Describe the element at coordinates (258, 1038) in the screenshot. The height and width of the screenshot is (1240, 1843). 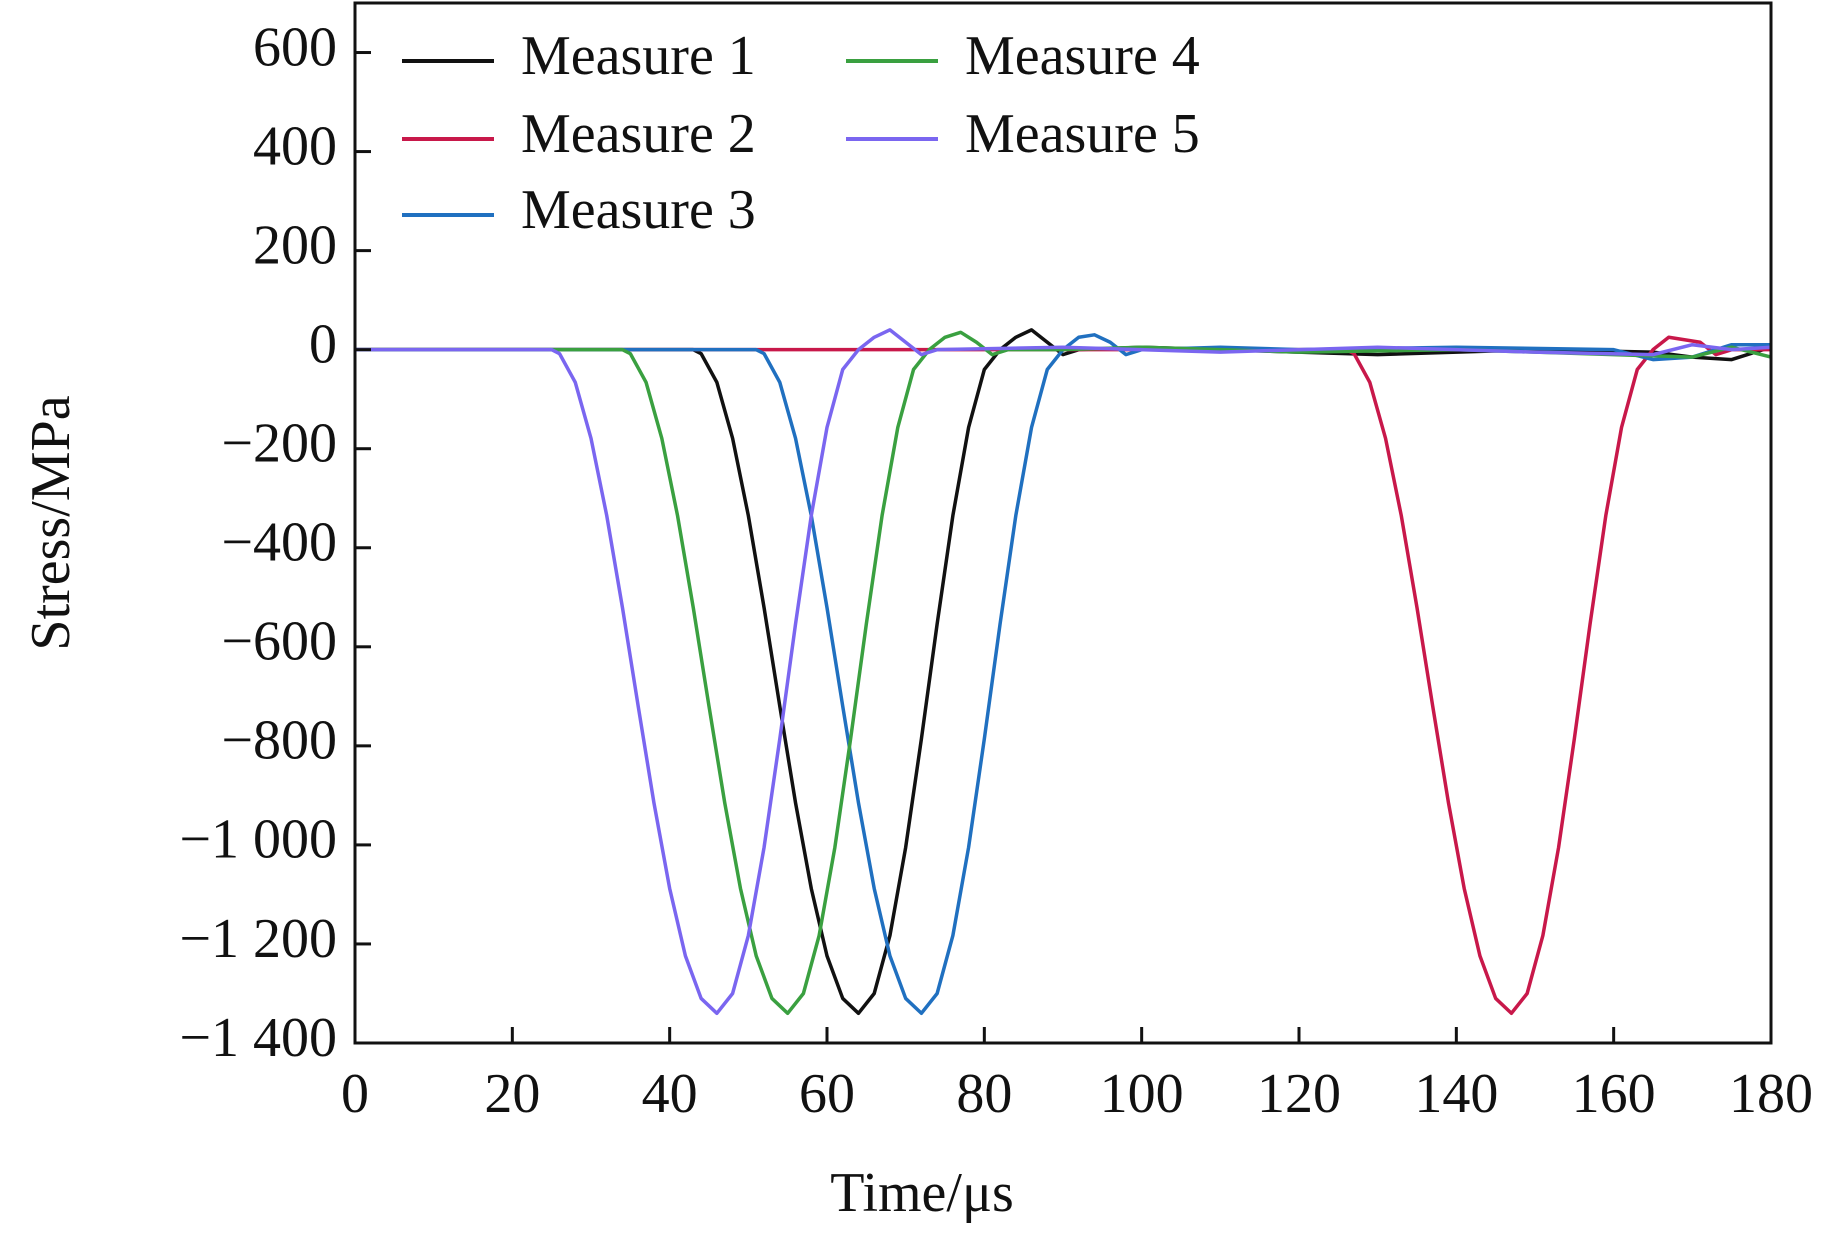
I see `y-tick-label: −1 400` at that location.